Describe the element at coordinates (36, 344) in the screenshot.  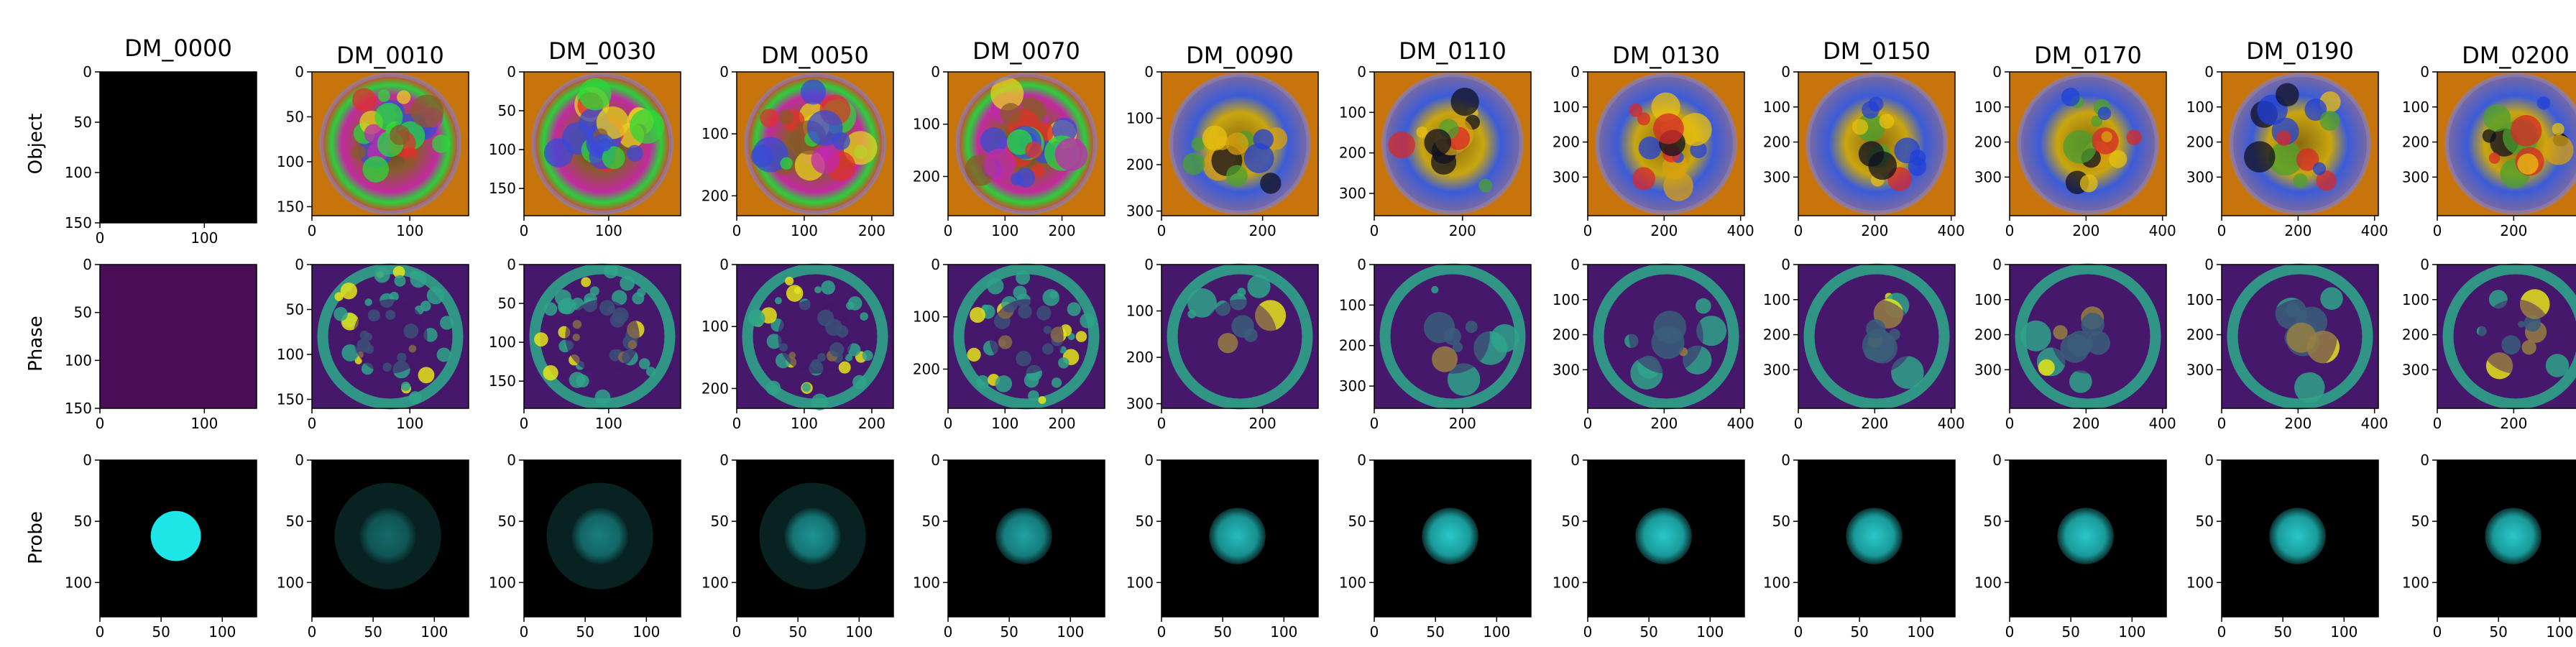
I see `row-label-phase: Phase` at that location.